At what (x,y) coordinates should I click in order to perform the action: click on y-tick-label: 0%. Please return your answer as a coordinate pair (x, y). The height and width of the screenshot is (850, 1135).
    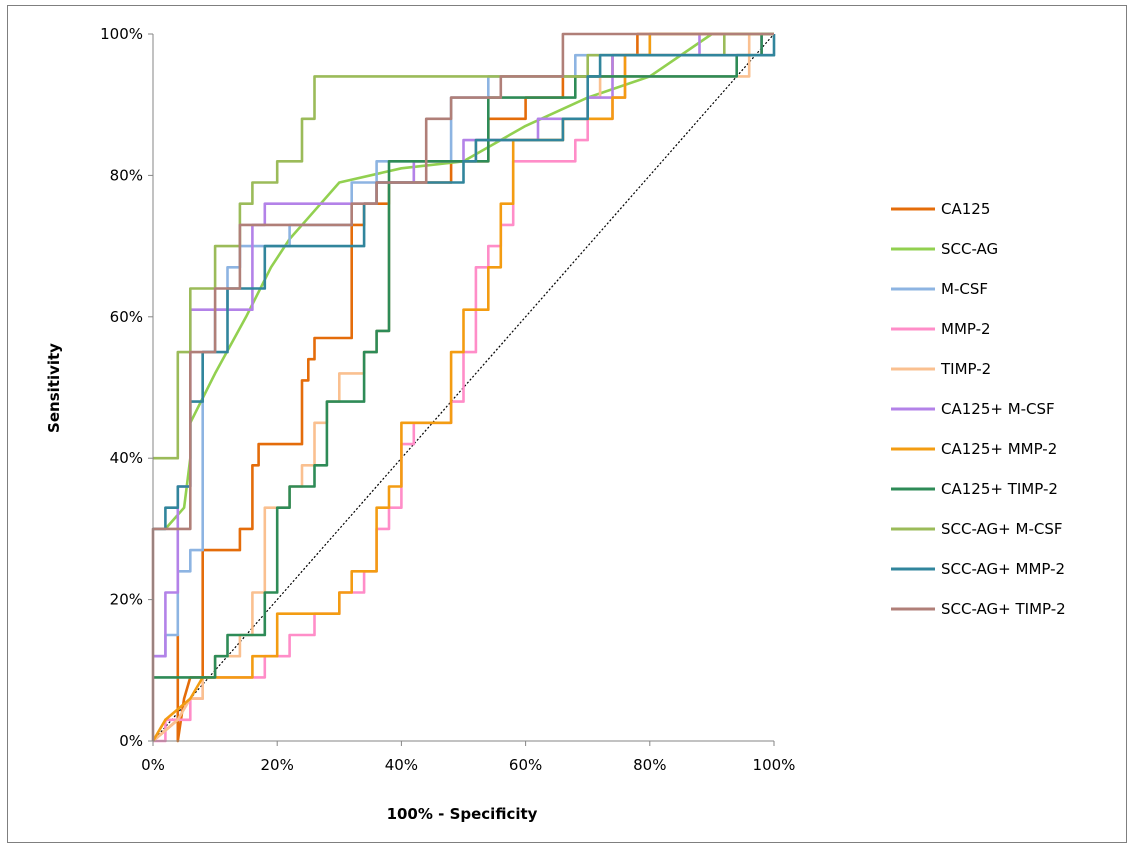
    Looking at the image, I should click on (131, 741).